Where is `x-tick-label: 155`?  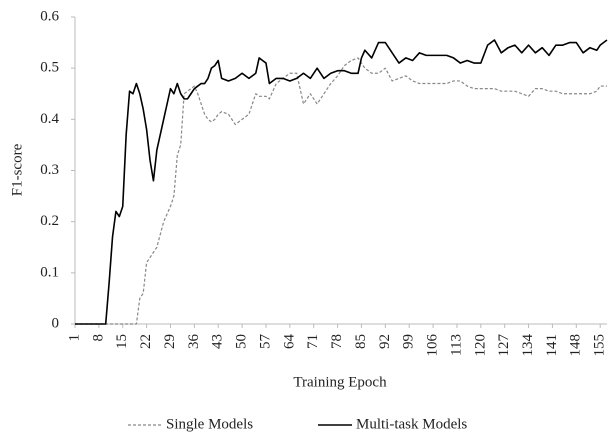
x-tick-label: 155 is located at coordinates (600, 345).